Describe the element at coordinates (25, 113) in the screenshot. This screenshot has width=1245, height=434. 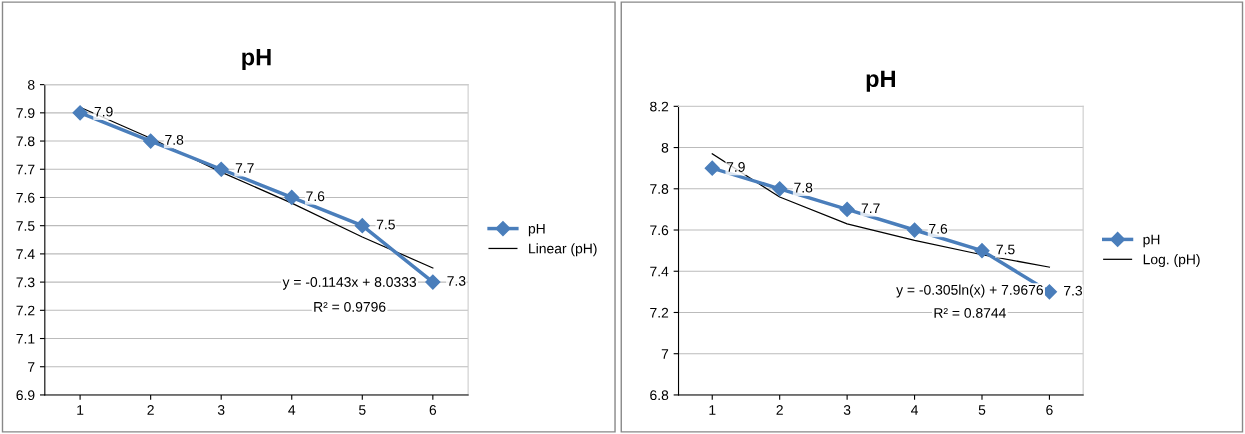
I see `y-tick-label: 7.9` at that location.